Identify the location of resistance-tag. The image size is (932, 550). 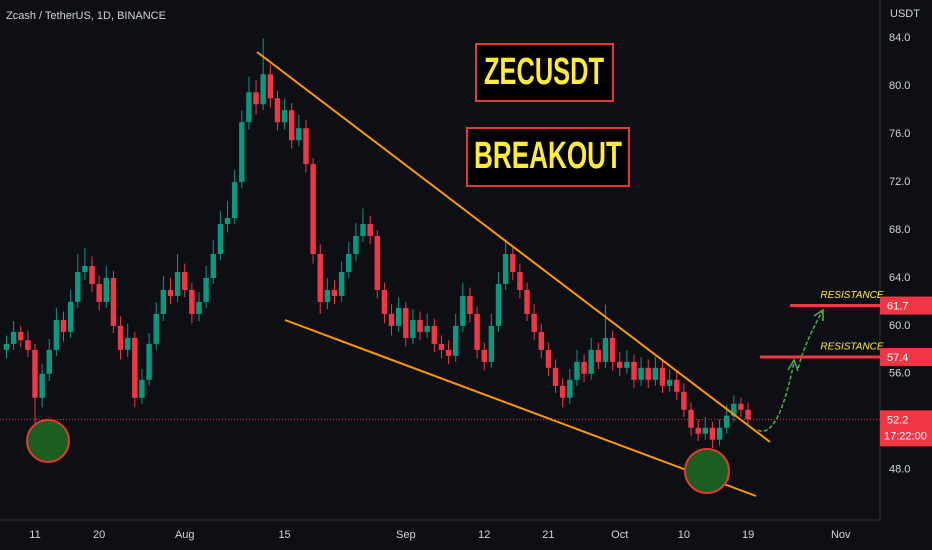
(906, 305).